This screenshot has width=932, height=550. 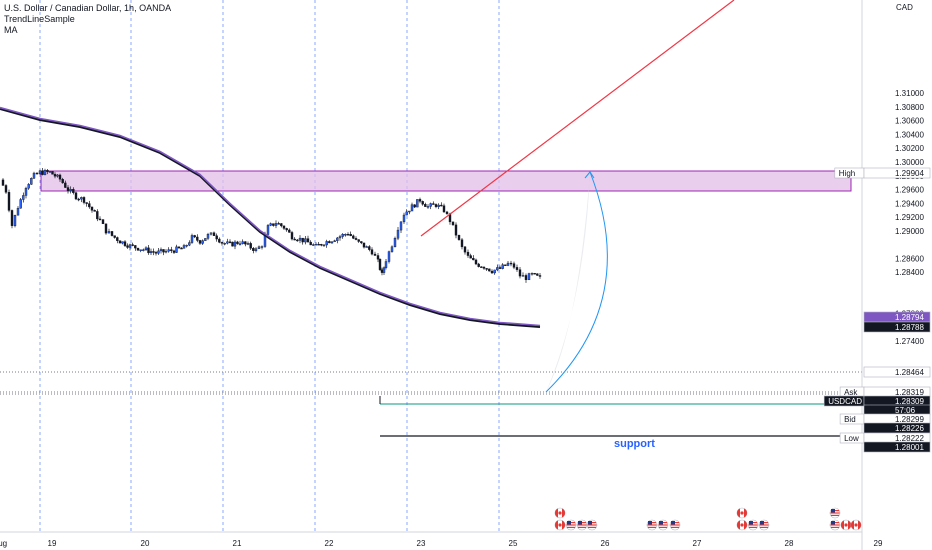 I want to click on trend-line, so click(x=577, y=118).